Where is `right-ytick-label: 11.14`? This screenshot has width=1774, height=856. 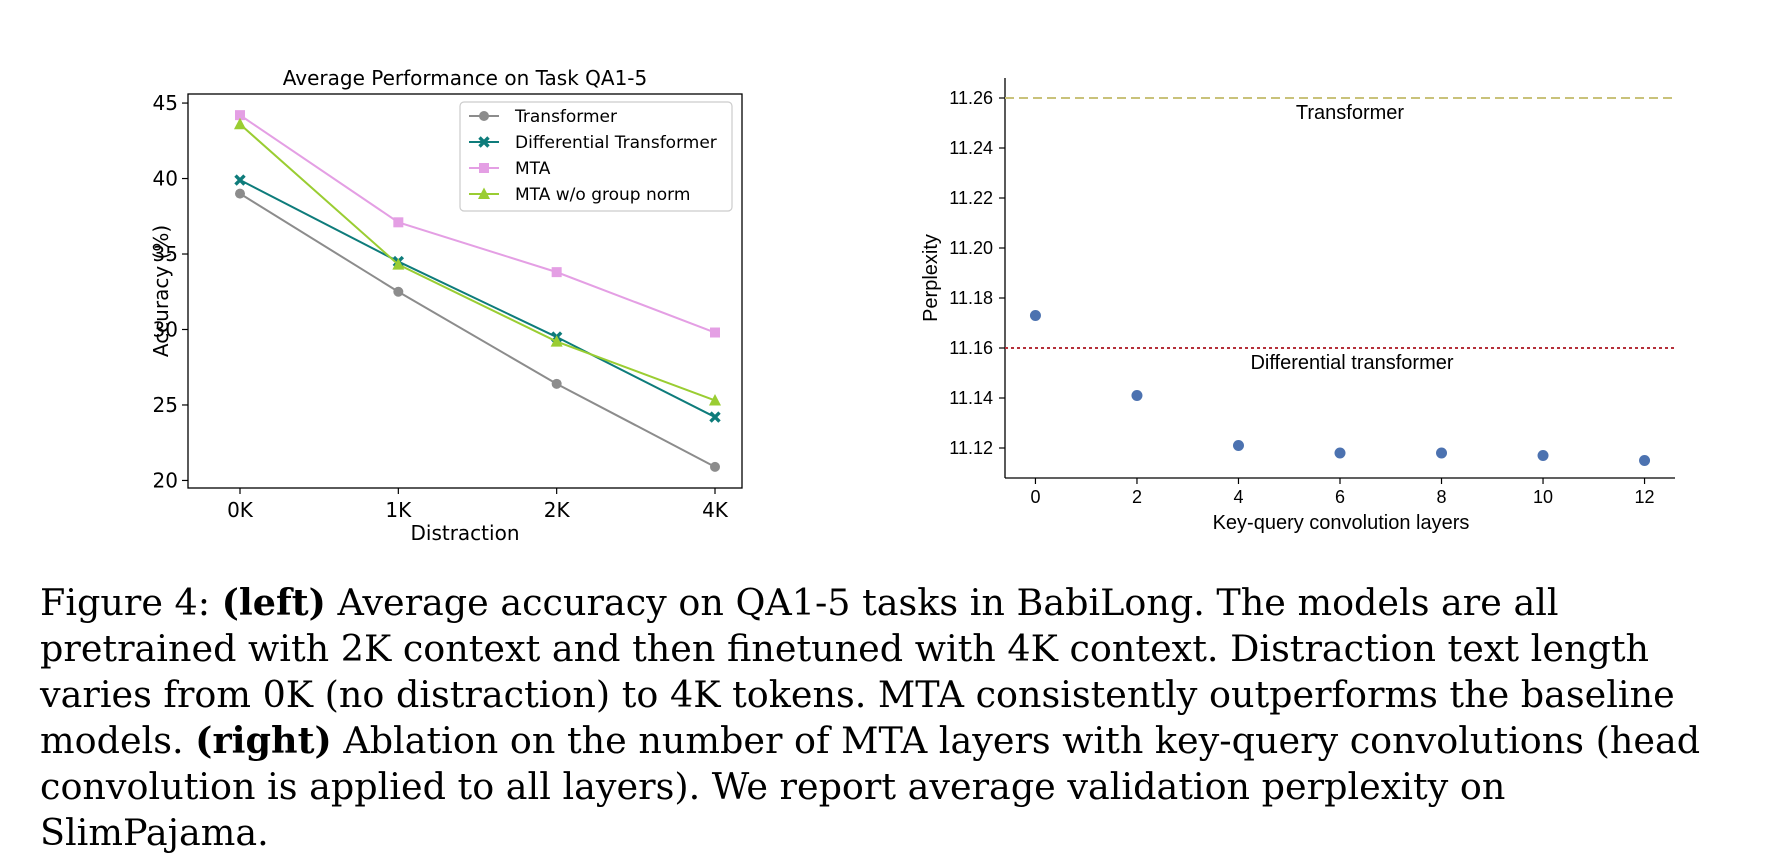
right-ytick-label: 11.14 is located at coordinates (971, 398).